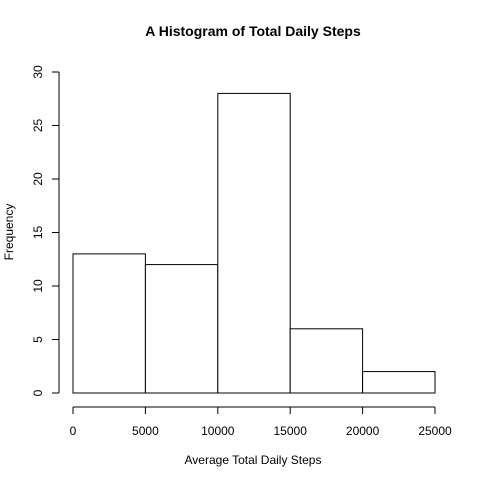  Describe the element at coordinates (9, 232) in the screenshot. I see `y-axis-label: Frequency` at that location.